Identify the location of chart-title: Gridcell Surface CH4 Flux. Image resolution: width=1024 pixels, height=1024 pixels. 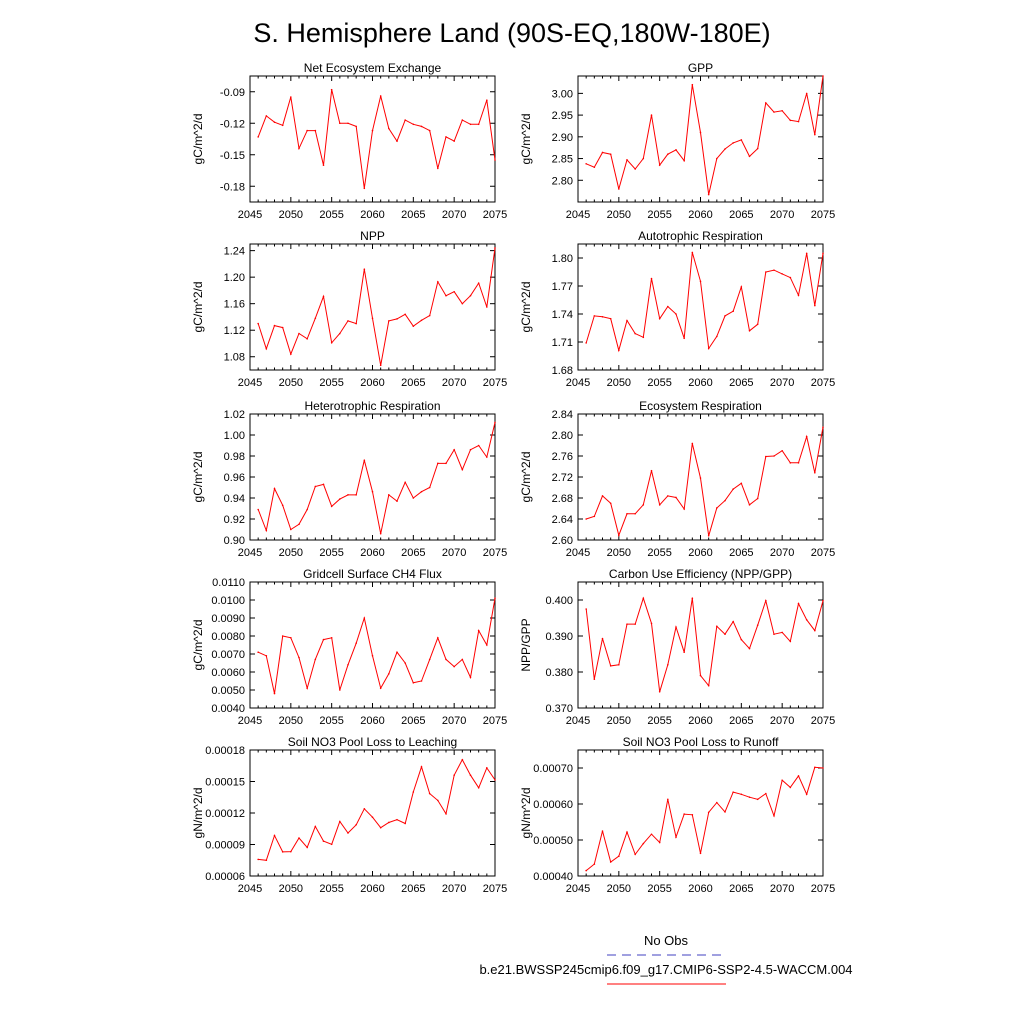
(372, 574).